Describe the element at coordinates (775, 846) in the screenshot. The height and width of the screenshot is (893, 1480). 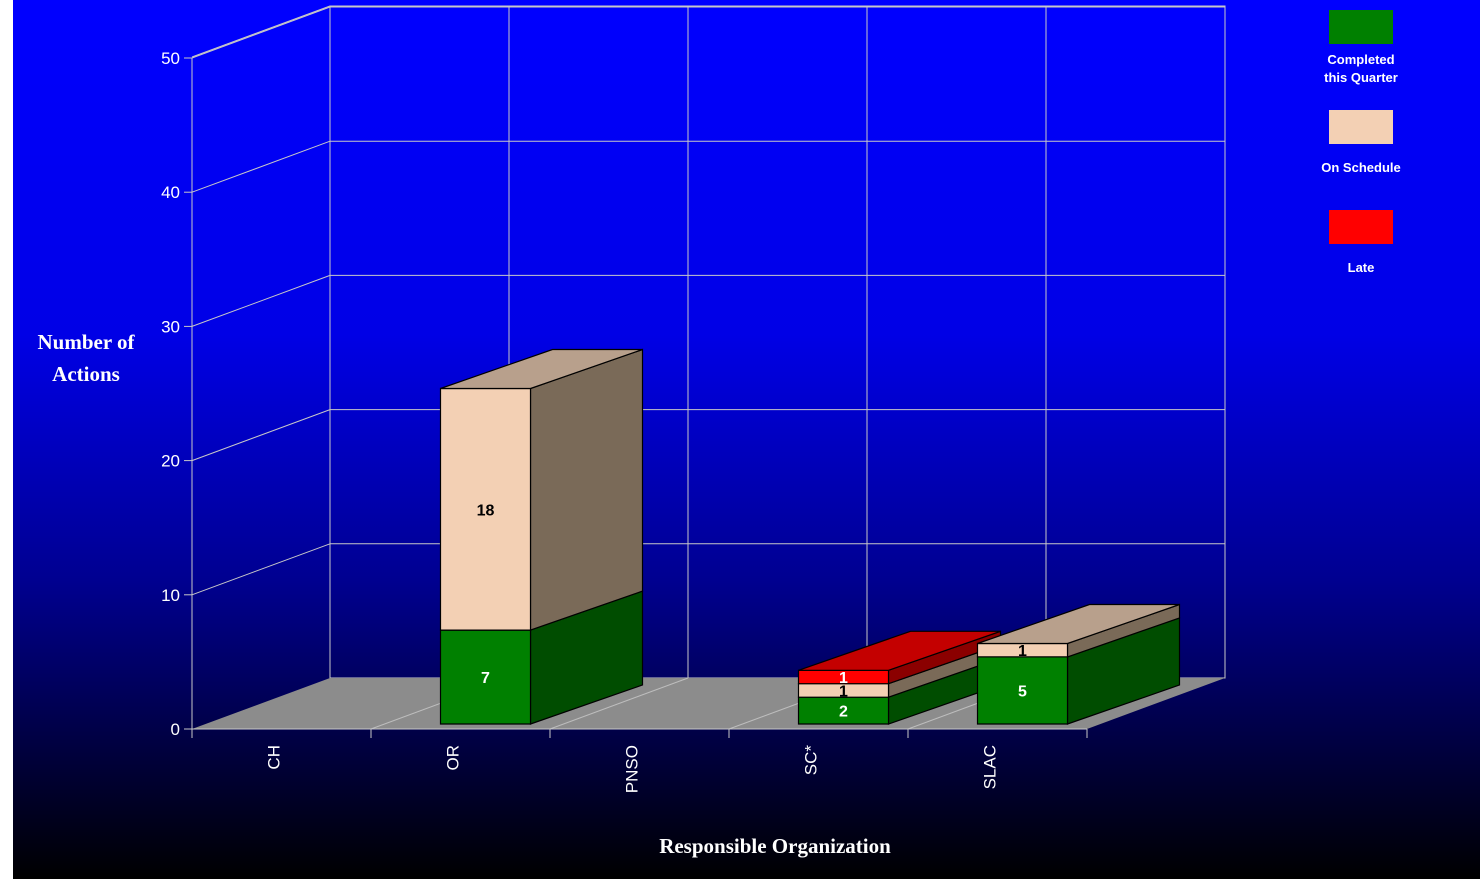
I see `x-axis-title: Responsible Organization` at that location.